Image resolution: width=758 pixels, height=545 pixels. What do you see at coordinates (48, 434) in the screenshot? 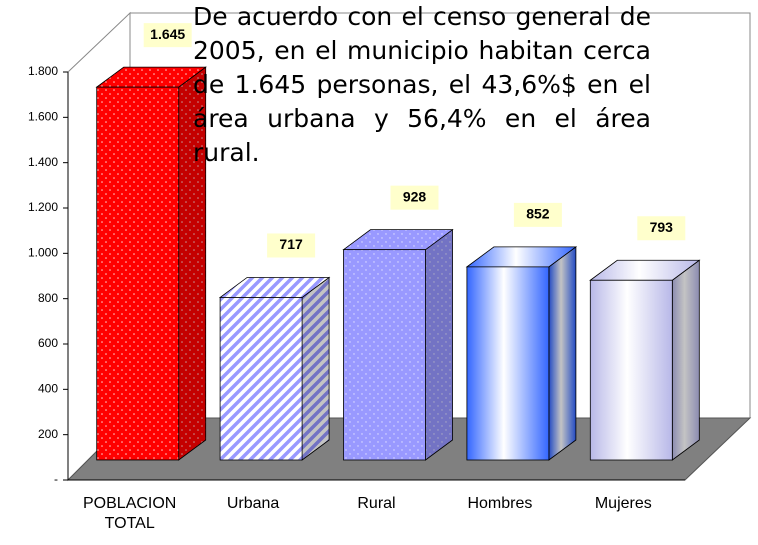
I see `y-tick-label: 200` at bounding box center [48, 434].